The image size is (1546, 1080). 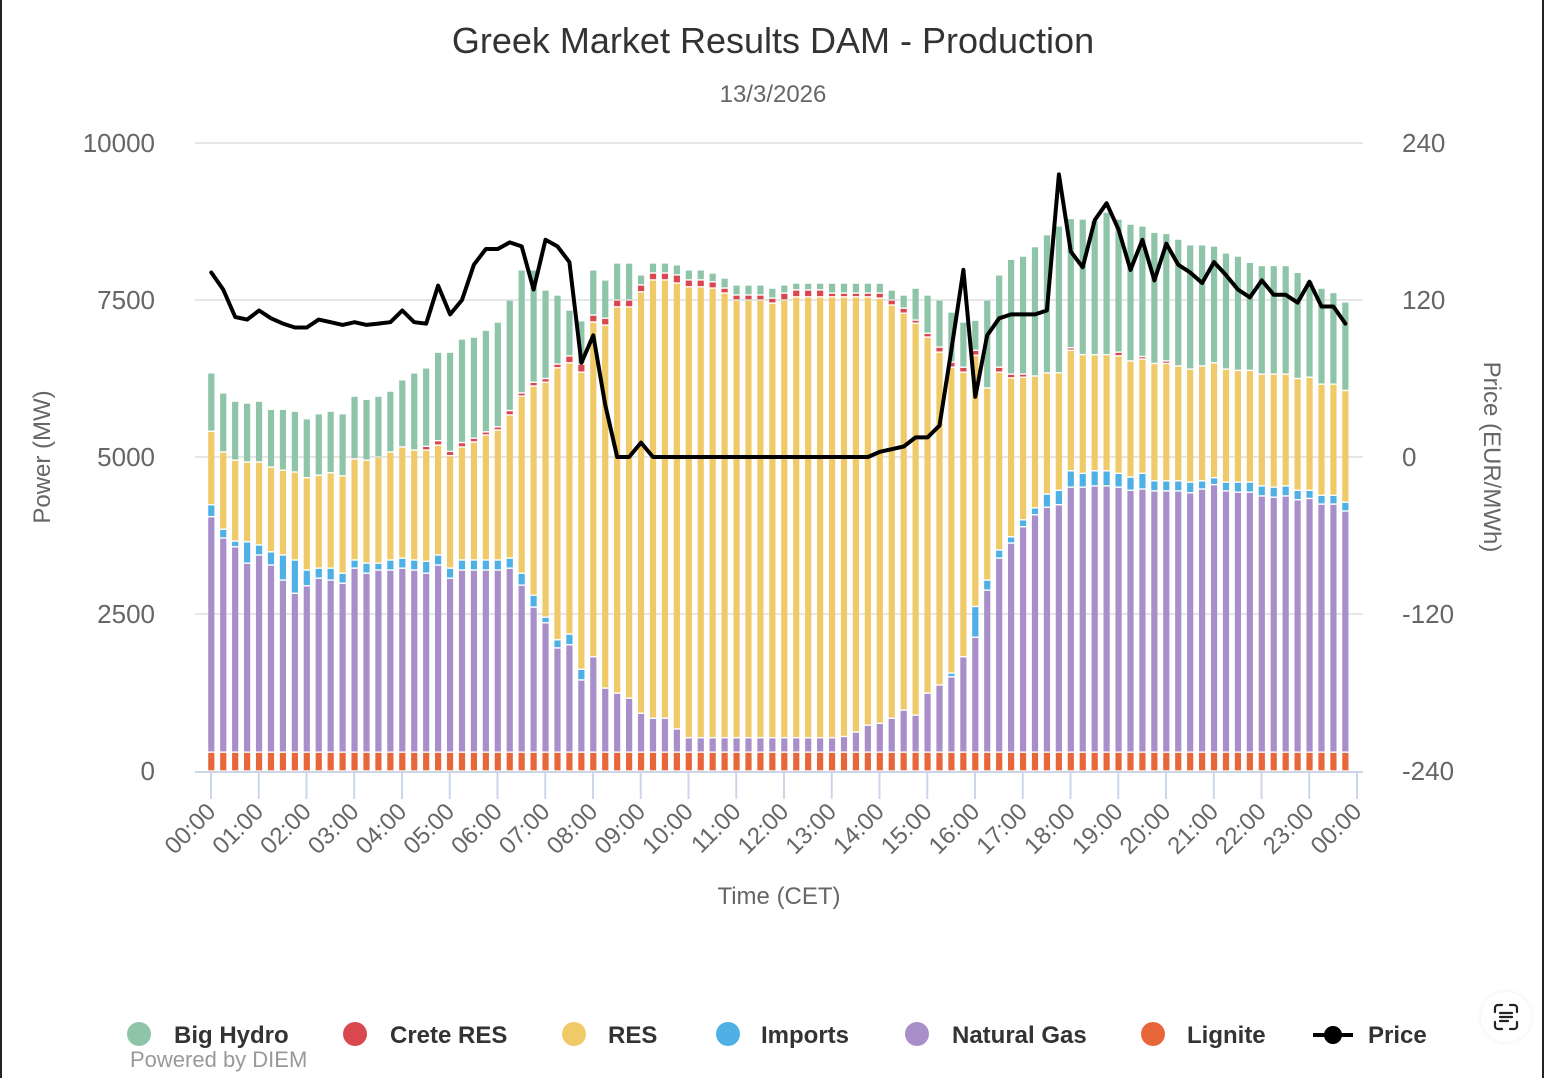 I want to click on legend-label: Lignite, so click(x=1226, y=1035).